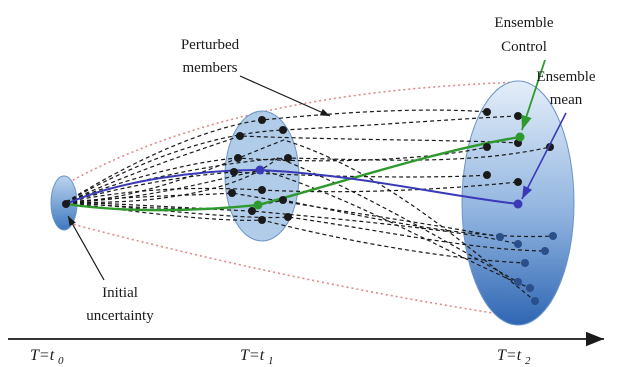 This screenshot has height=367, width=620. I want to click on ensemble-control-pointer, so click(533, 95).